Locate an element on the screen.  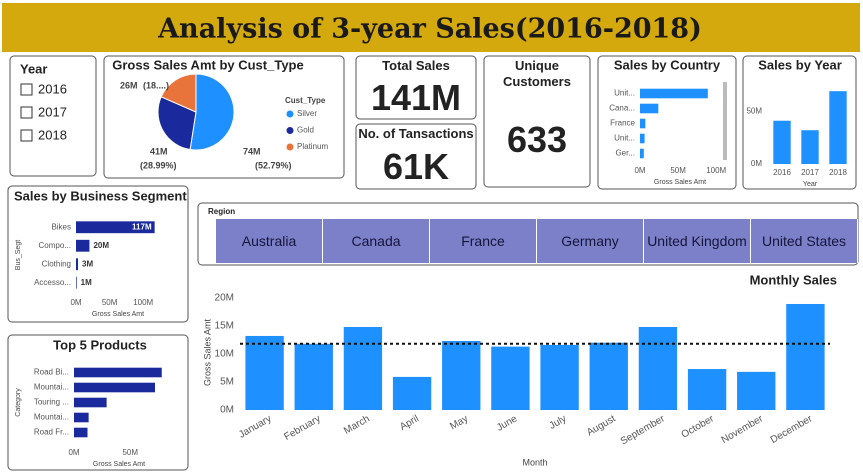
slicer-option: Germany is located at coordinates (590, 240).